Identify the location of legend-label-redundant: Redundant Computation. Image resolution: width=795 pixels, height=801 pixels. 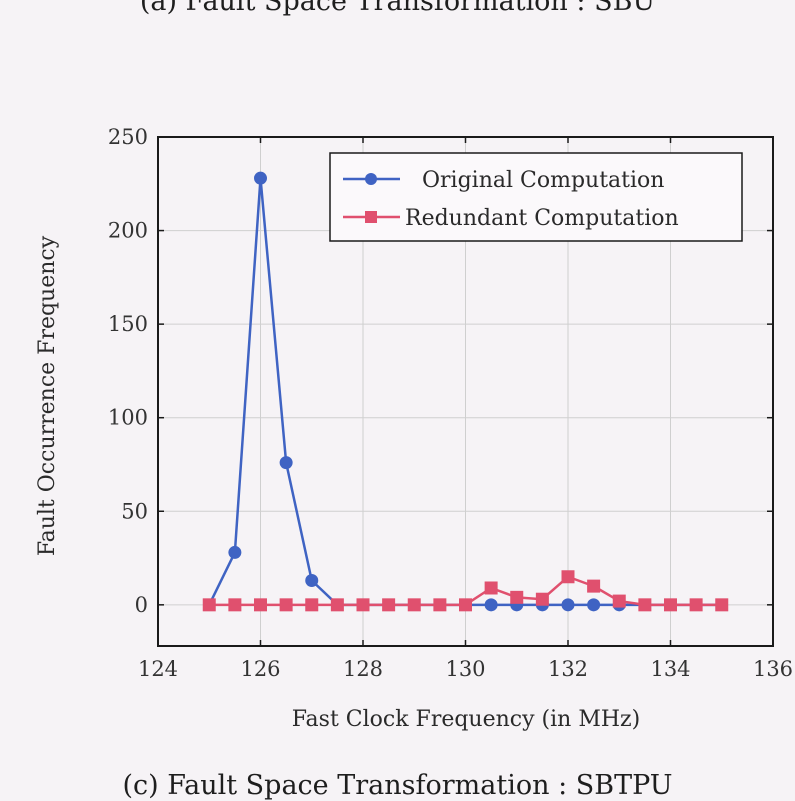
(542, 218).